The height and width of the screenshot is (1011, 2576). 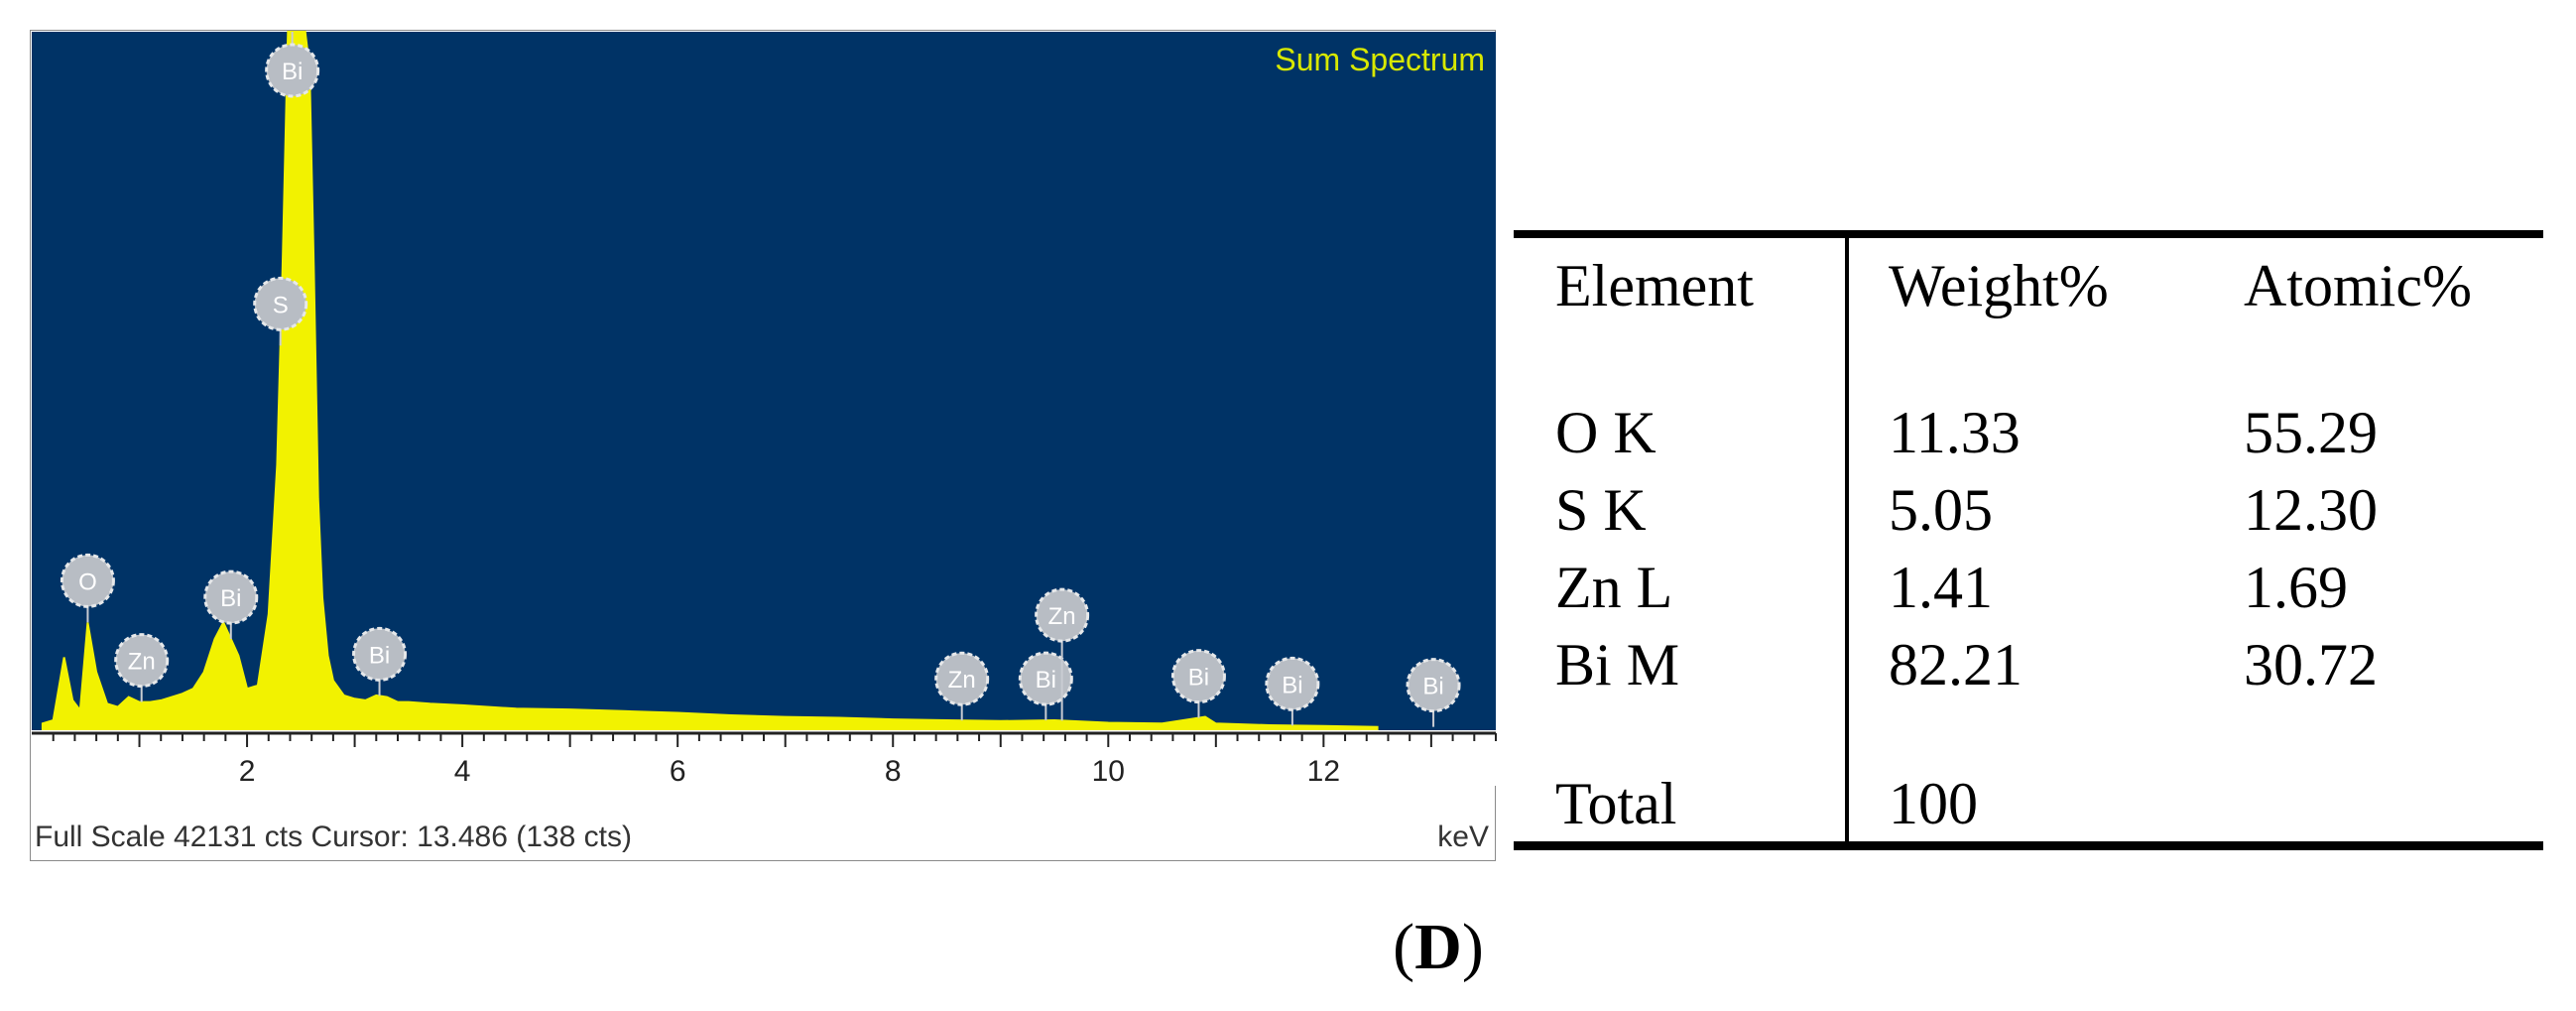 What do you see at coordinates (2028, 234) in the screenshot?
I see `table-top-rule` at bounding box center [2028, 234].